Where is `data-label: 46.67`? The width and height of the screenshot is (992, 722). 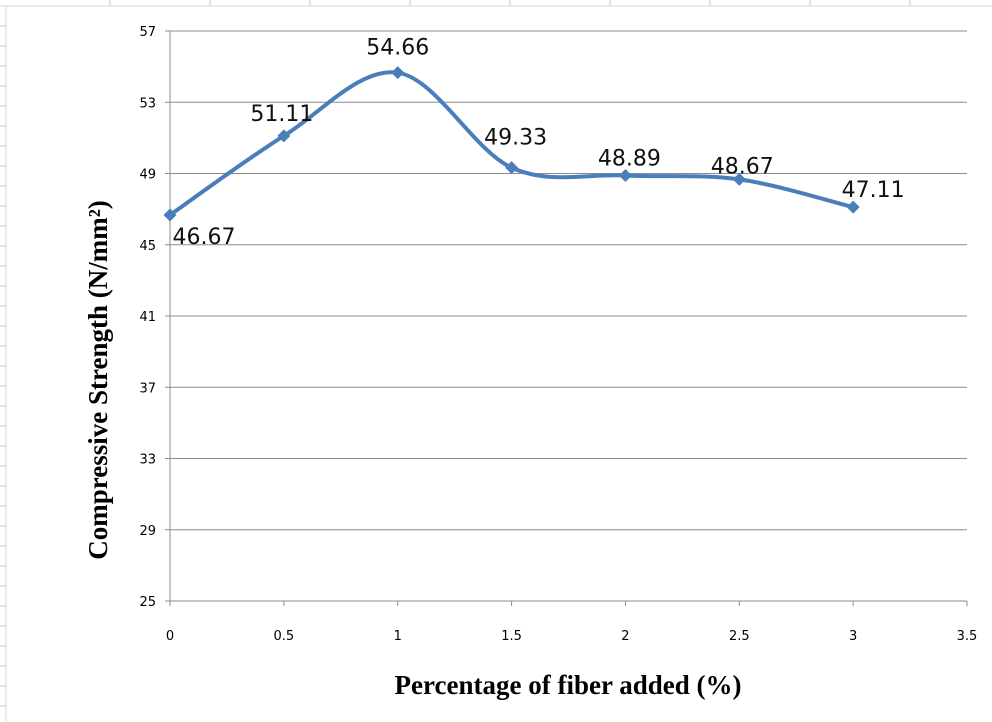
data-label: 46.67 is located at coordinates (204, 237).